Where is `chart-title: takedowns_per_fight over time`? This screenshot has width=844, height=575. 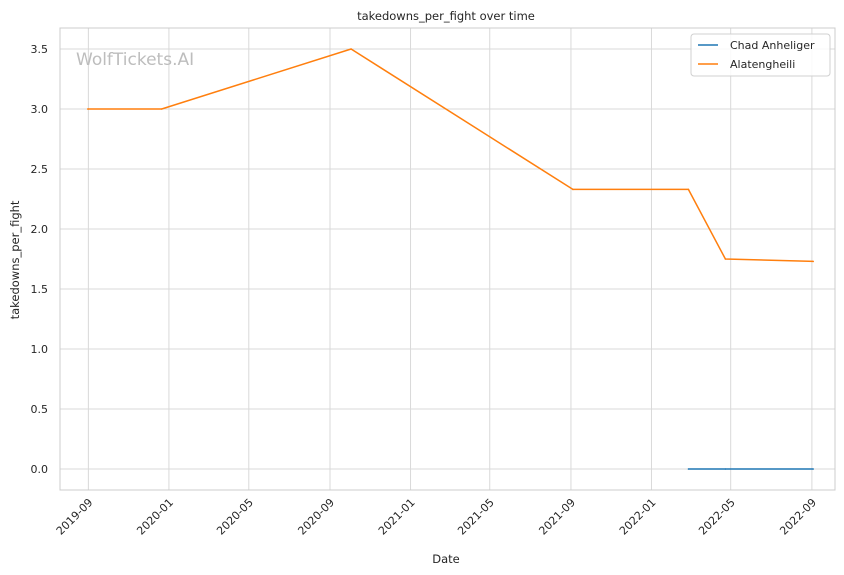
chart-title: takedowns_per_fight over time is located at coordinates (446, 16).